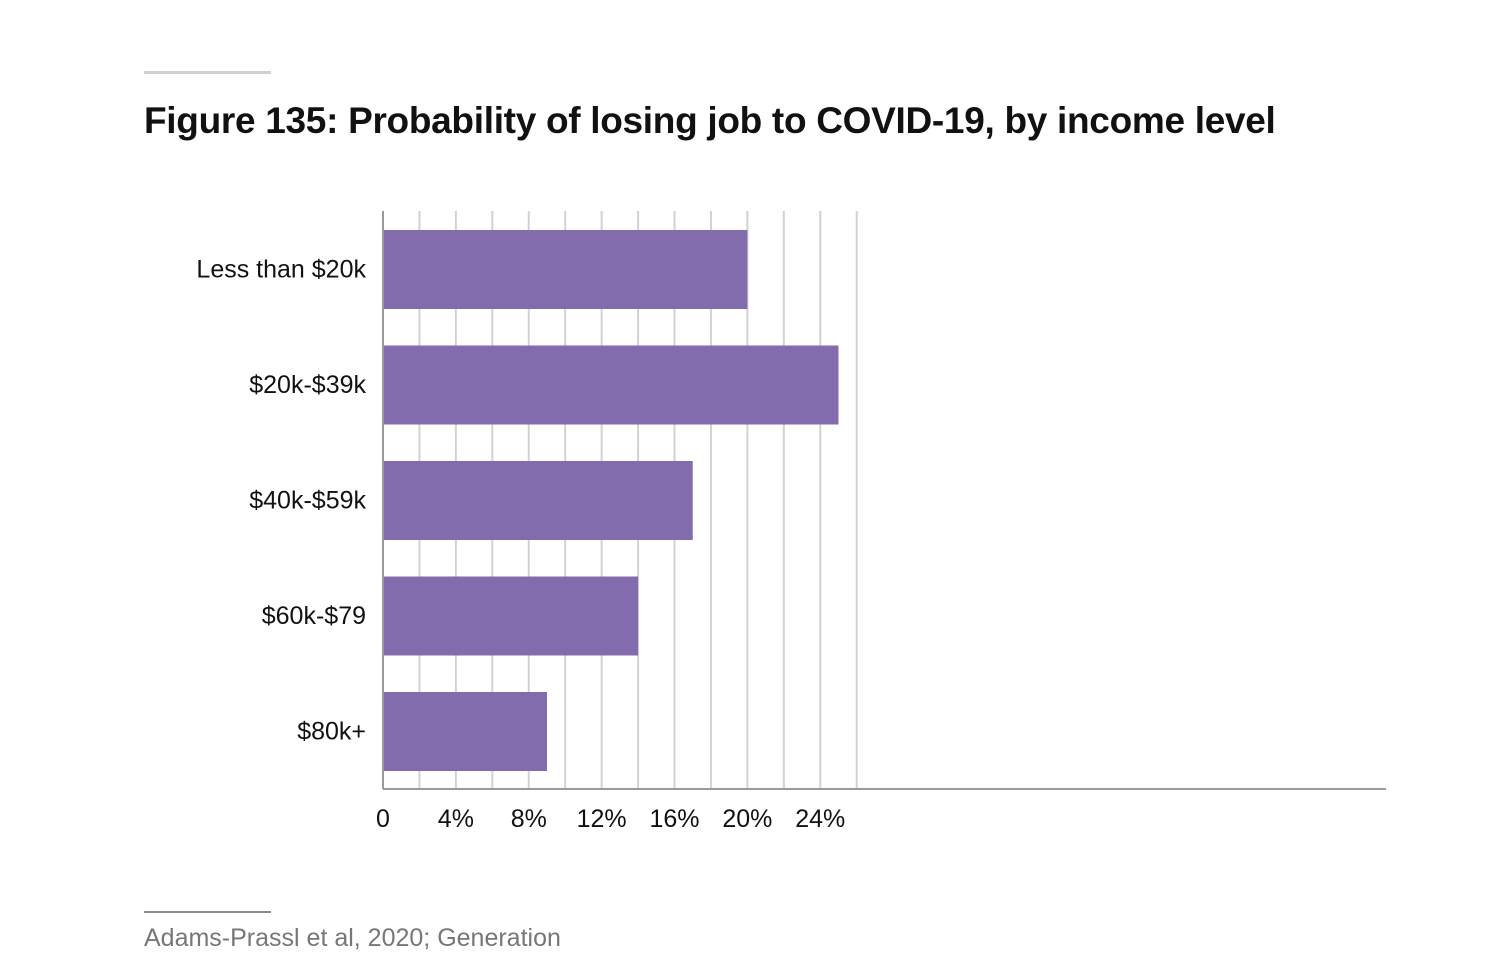 The height and width of the screenshot is (980, 1496). Describe the element at coordinates (331, 732) in the screenshot. I see `category-label: $80k+` at that location.